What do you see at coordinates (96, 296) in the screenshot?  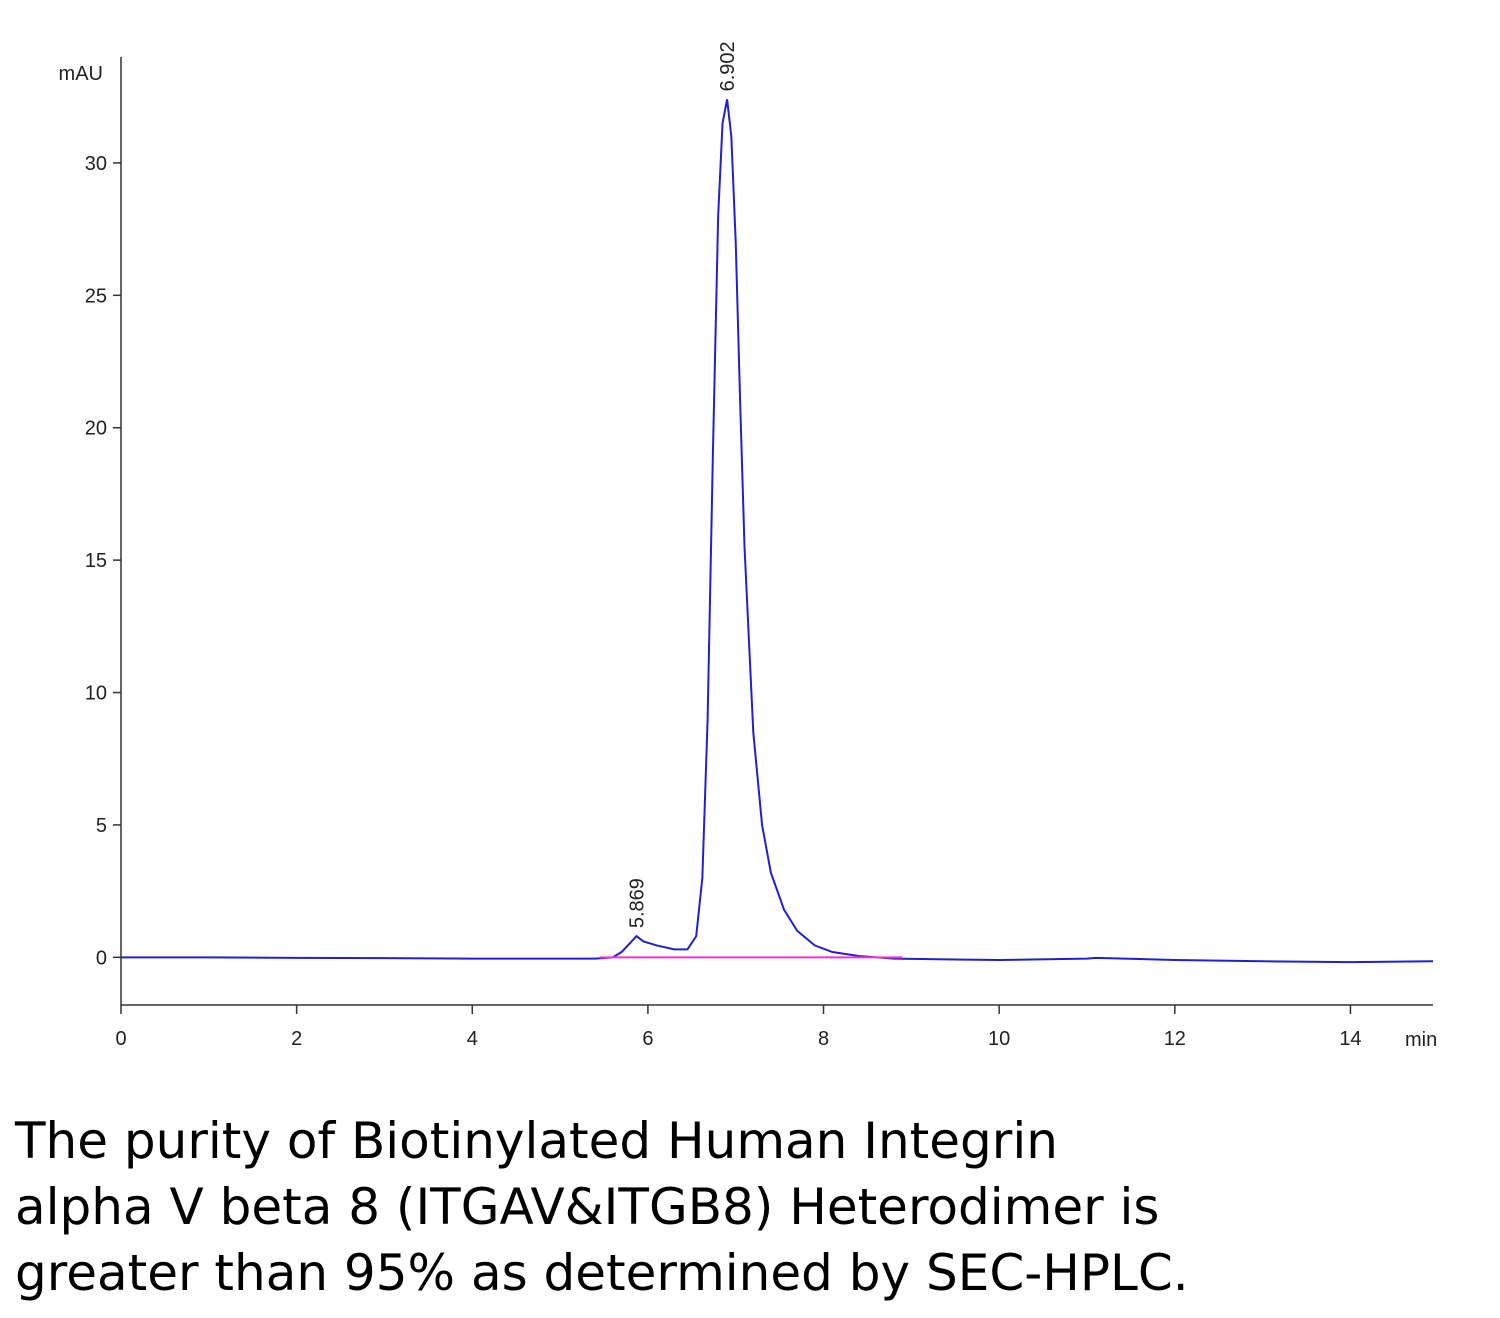 I see `y-tick-label: 25` at bounding box center [96, 296].